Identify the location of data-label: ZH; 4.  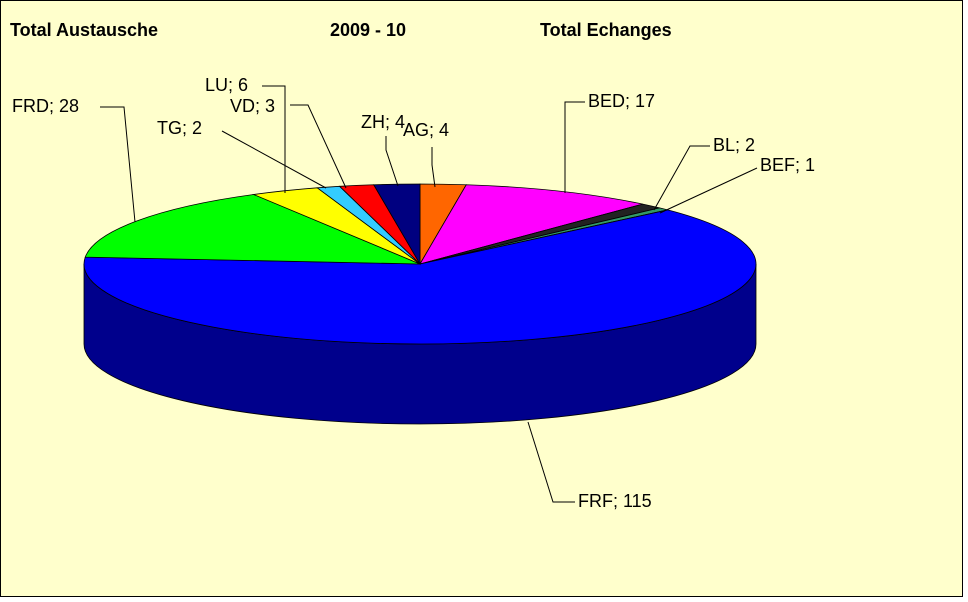
(383, 122).